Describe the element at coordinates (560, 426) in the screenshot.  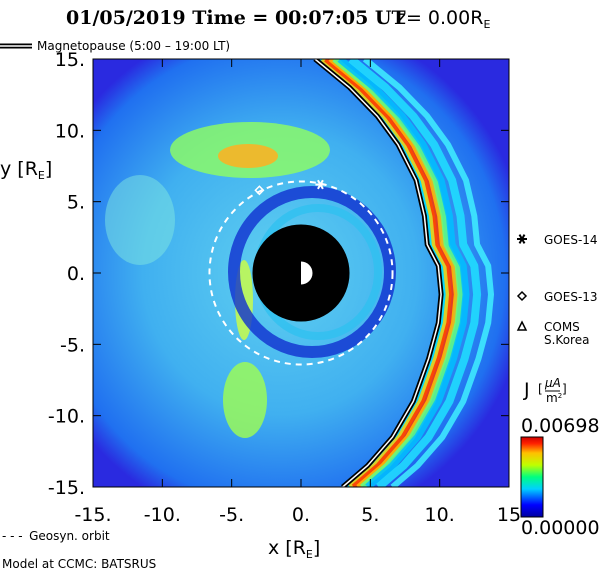
I see `colorbar-max-label: 0.00698` at that location.